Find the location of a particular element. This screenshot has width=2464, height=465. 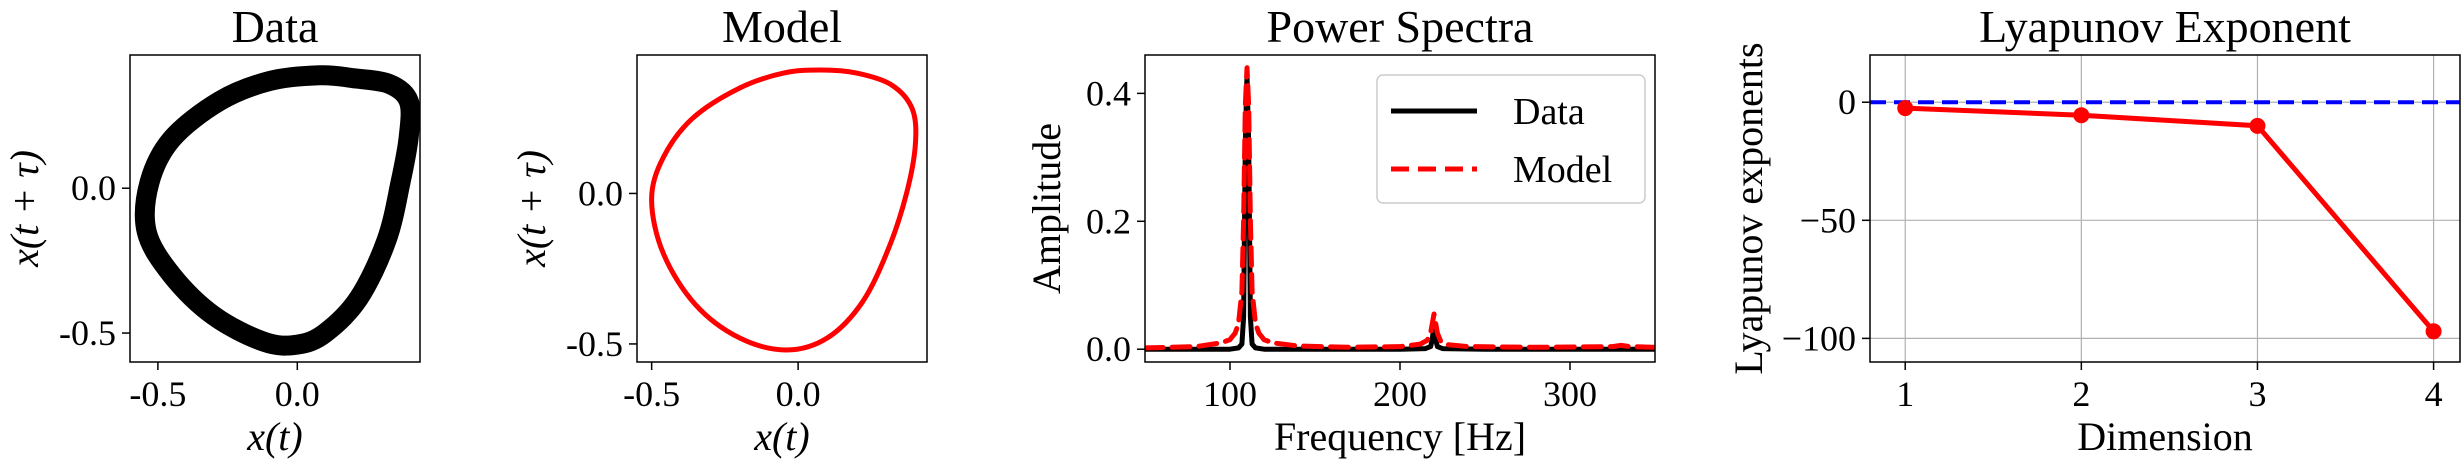

chart-title: Power Spectra is located at coordinates (1400, 26).